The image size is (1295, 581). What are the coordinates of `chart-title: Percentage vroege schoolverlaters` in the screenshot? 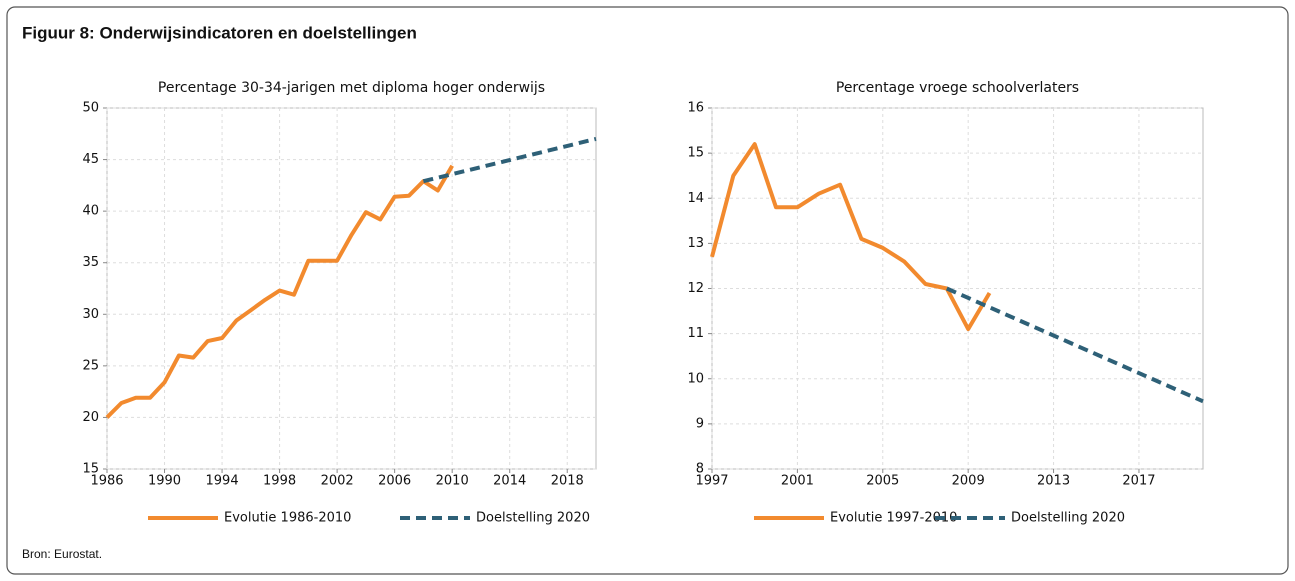 It's located at (957, 88).